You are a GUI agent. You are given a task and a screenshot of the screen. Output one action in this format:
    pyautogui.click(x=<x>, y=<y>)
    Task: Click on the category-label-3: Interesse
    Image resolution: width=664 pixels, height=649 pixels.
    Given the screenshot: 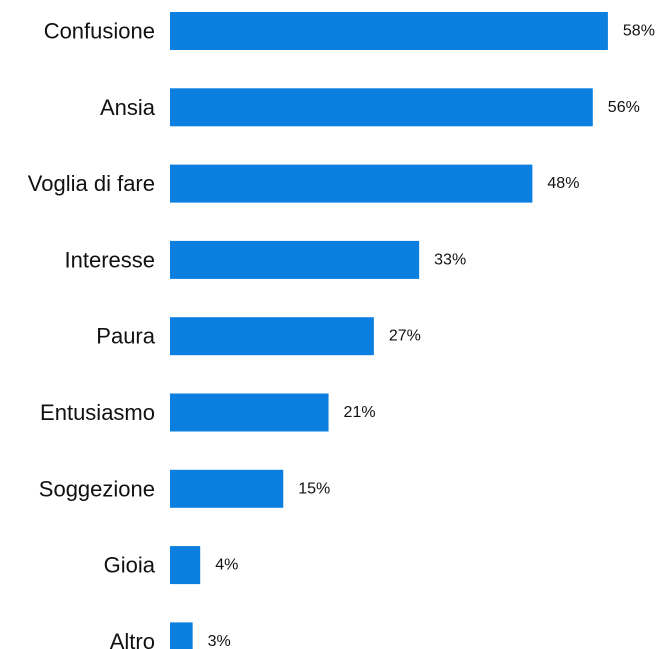 What is the action you would take?
    pyautogui.click(x=110, y=259)
    